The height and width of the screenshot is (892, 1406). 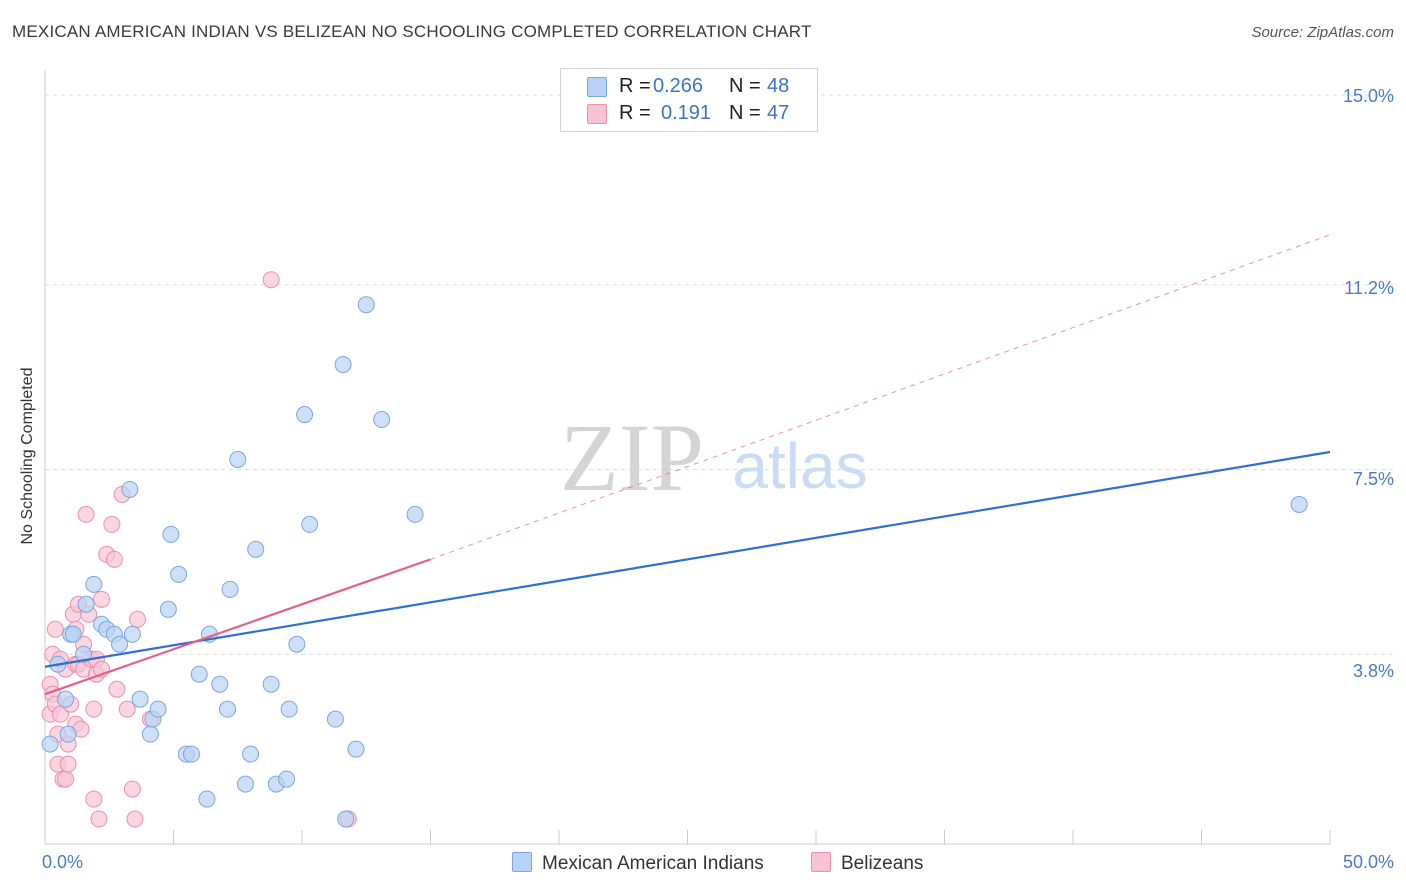 What do you see at coordinates (597, 87) in the screenshot?
I see `blue-swatch-icon` at bounding box center [597, 87].